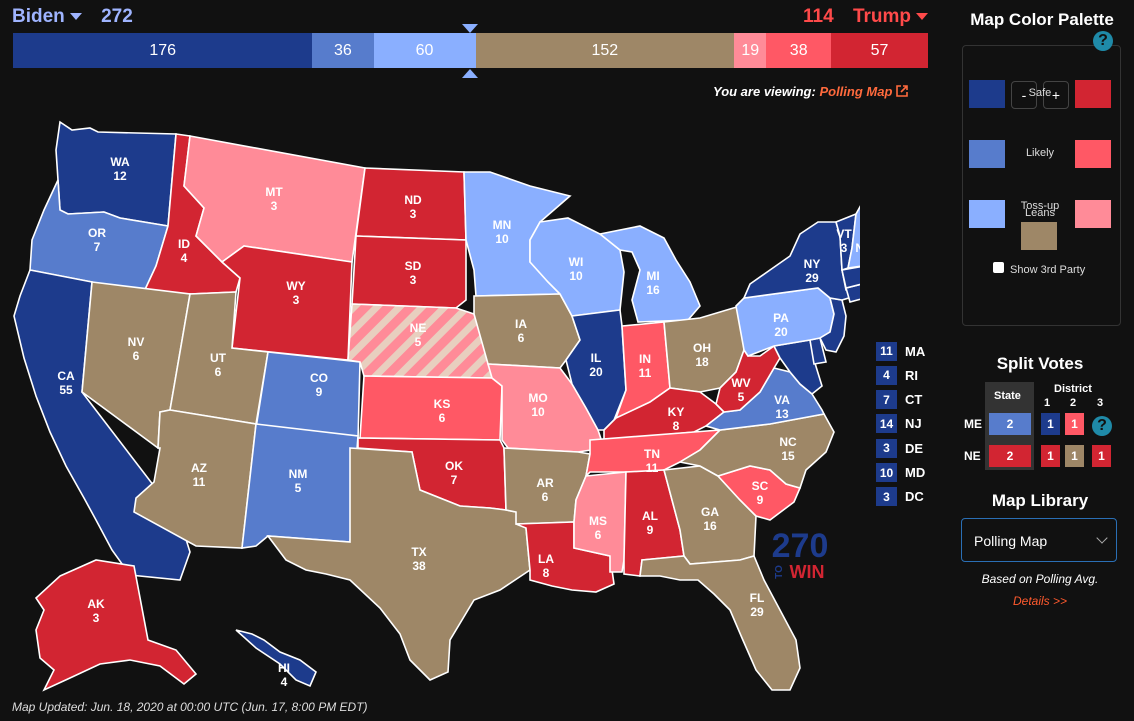 This screenshot has height=721, width=1134. Describe the element at coordinates (812, 278) in the screenshot. I see `state-ev-ny: 29` at that location.